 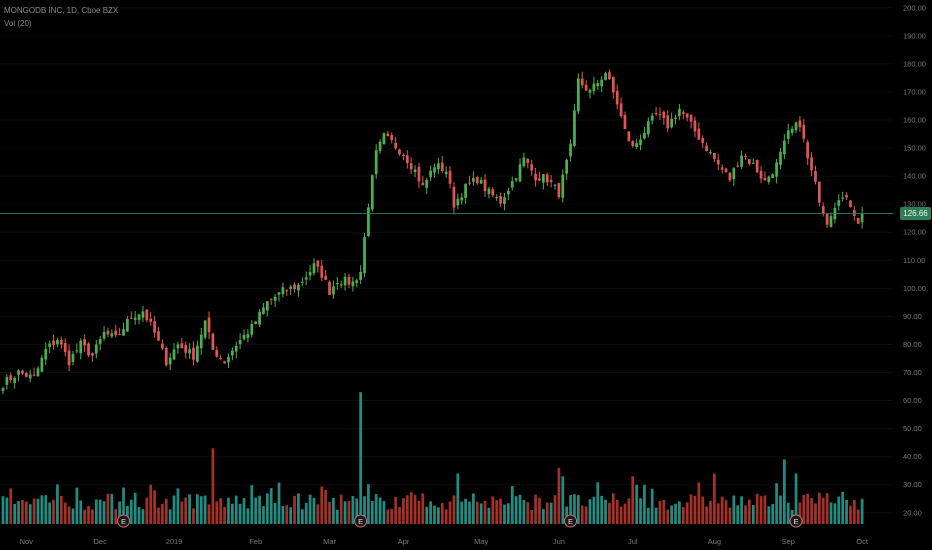 What do you see at coordinates (914, 63) in the screenshot?
I see `y-tick-label: 180.00` at bounding box center [914, 63].